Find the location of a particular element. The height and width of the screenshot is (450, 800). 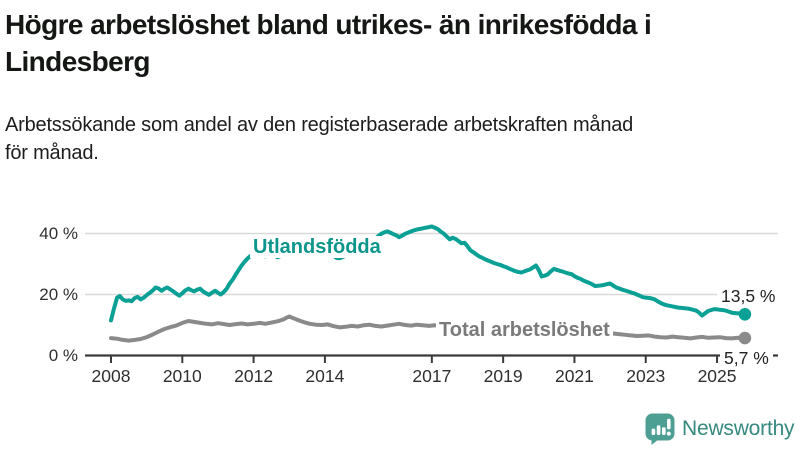

end-value-label-utlandsfodda: 13,5 % is located at coordinates (748, 296).